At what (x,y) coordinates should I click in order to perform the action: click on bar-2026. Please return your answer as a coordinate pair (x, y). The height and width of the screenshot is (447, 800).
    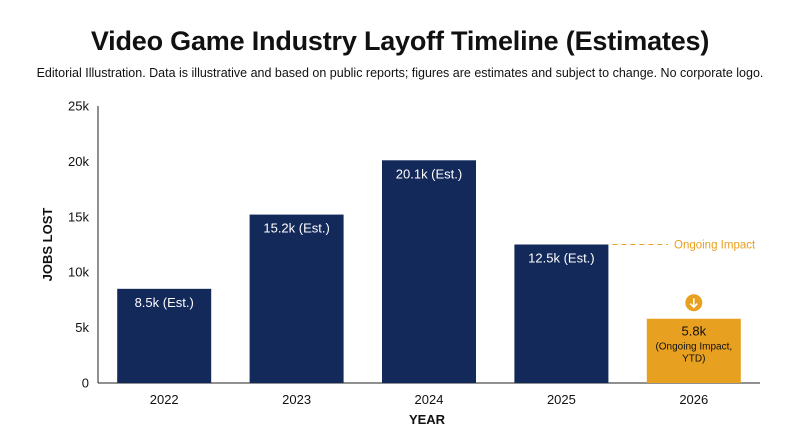
    Looking at the image, I should click on (693, 350).